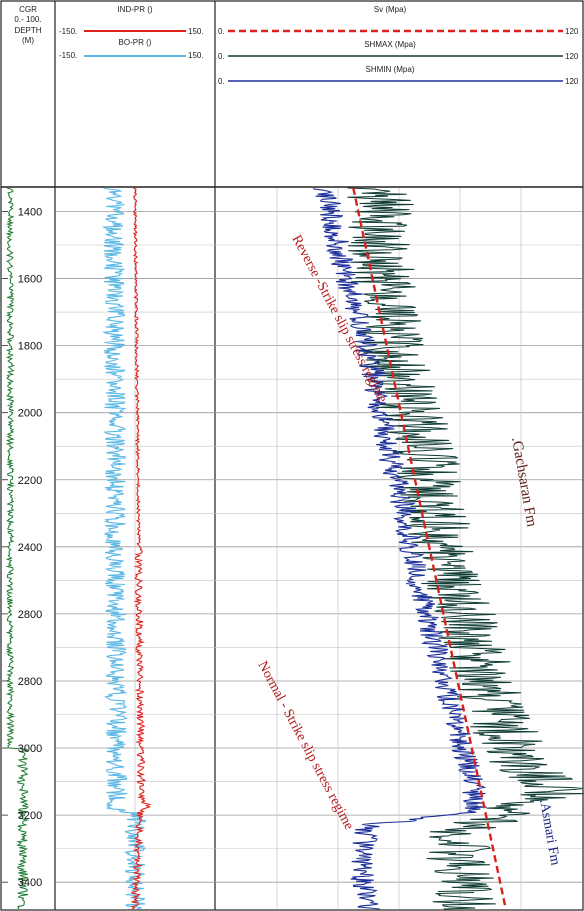  What do you see at coordinates (68, 55) in the screenshot?
I see `bo-pr-min-label: -150.` at bounding box center [68, 55].